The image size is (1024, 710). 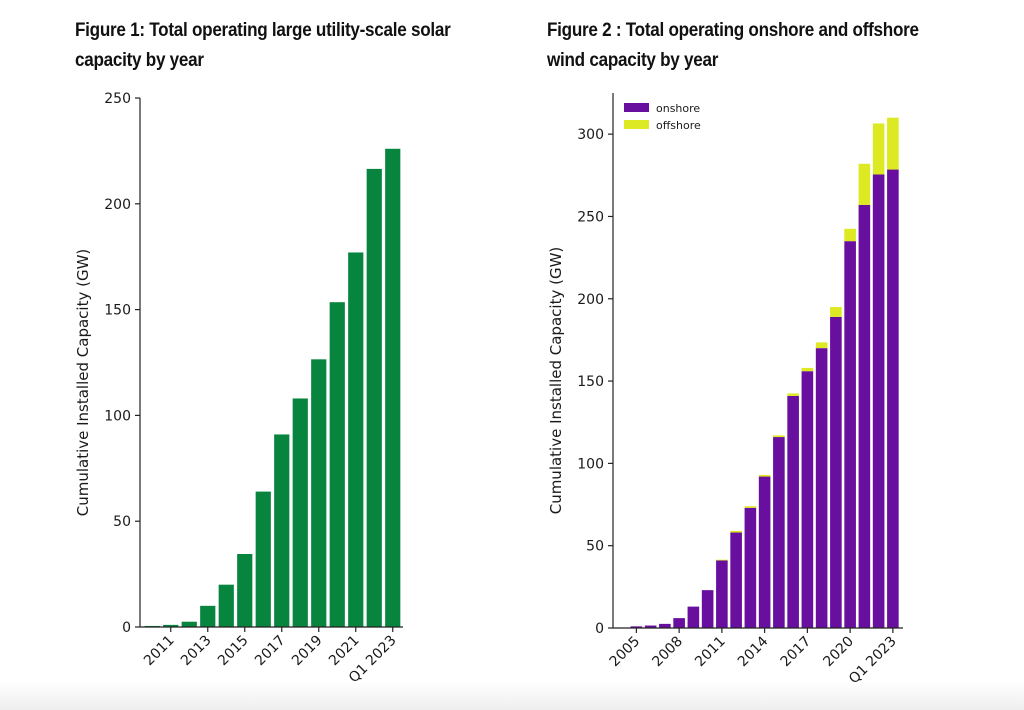 I want to click on x-tick-label: 2020, so click(x=838, y=652).